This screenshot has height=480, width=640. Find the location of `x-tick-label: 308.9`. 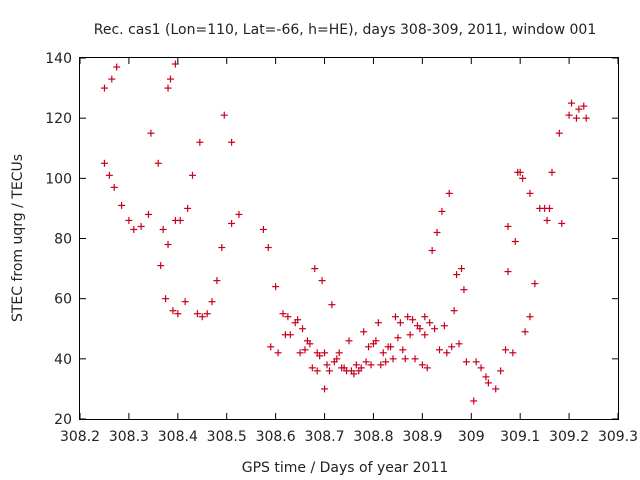

x-tick-label: 308.9 is located at coordinates (422, 437).